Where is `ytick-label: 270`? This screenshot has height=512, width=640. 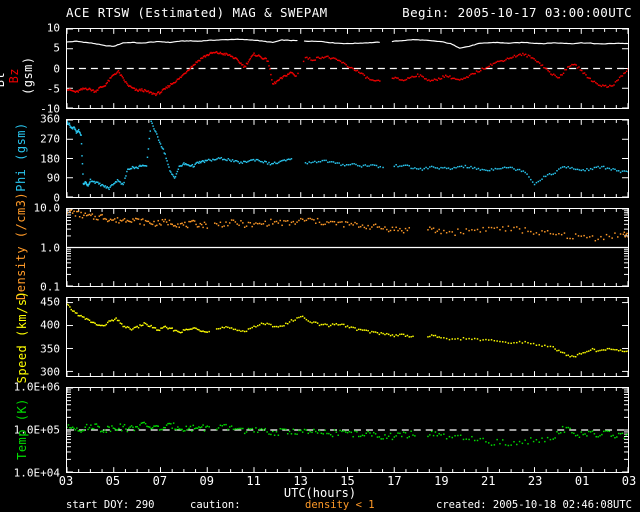
ytick-label: 270 is located at coordinates (50, 139).